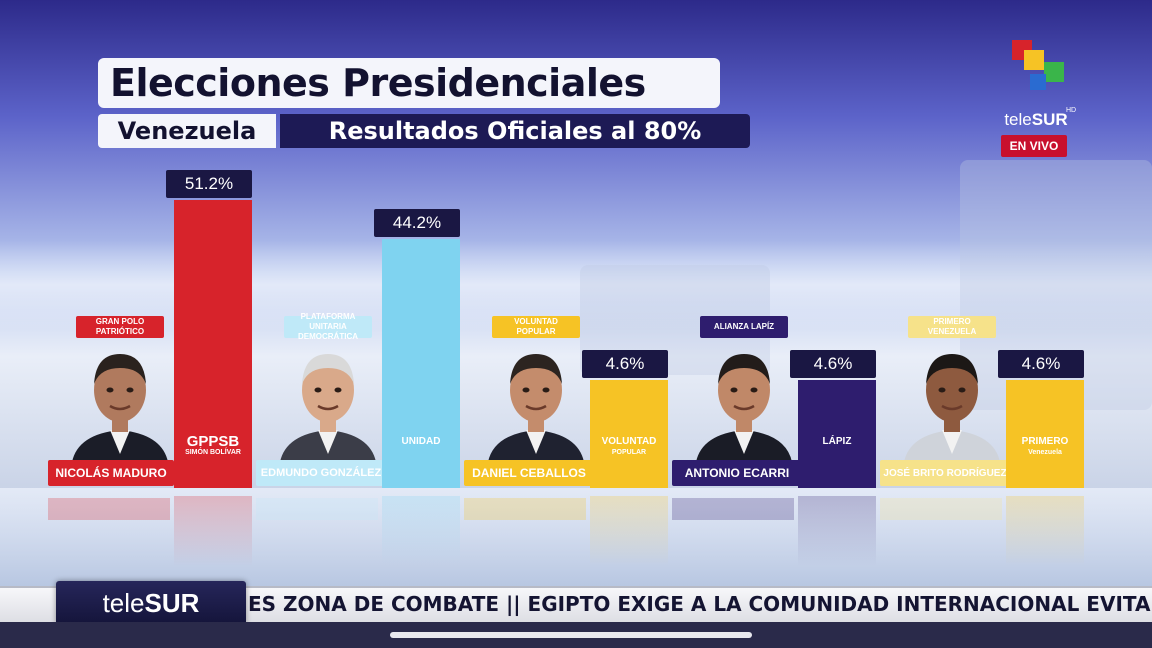 The height and width of the screenshot is (648, 1152). Describe the element at coordinates (629, 441) in the screenshot. I see `party-logo-text: VOLUNTAD` at that location.